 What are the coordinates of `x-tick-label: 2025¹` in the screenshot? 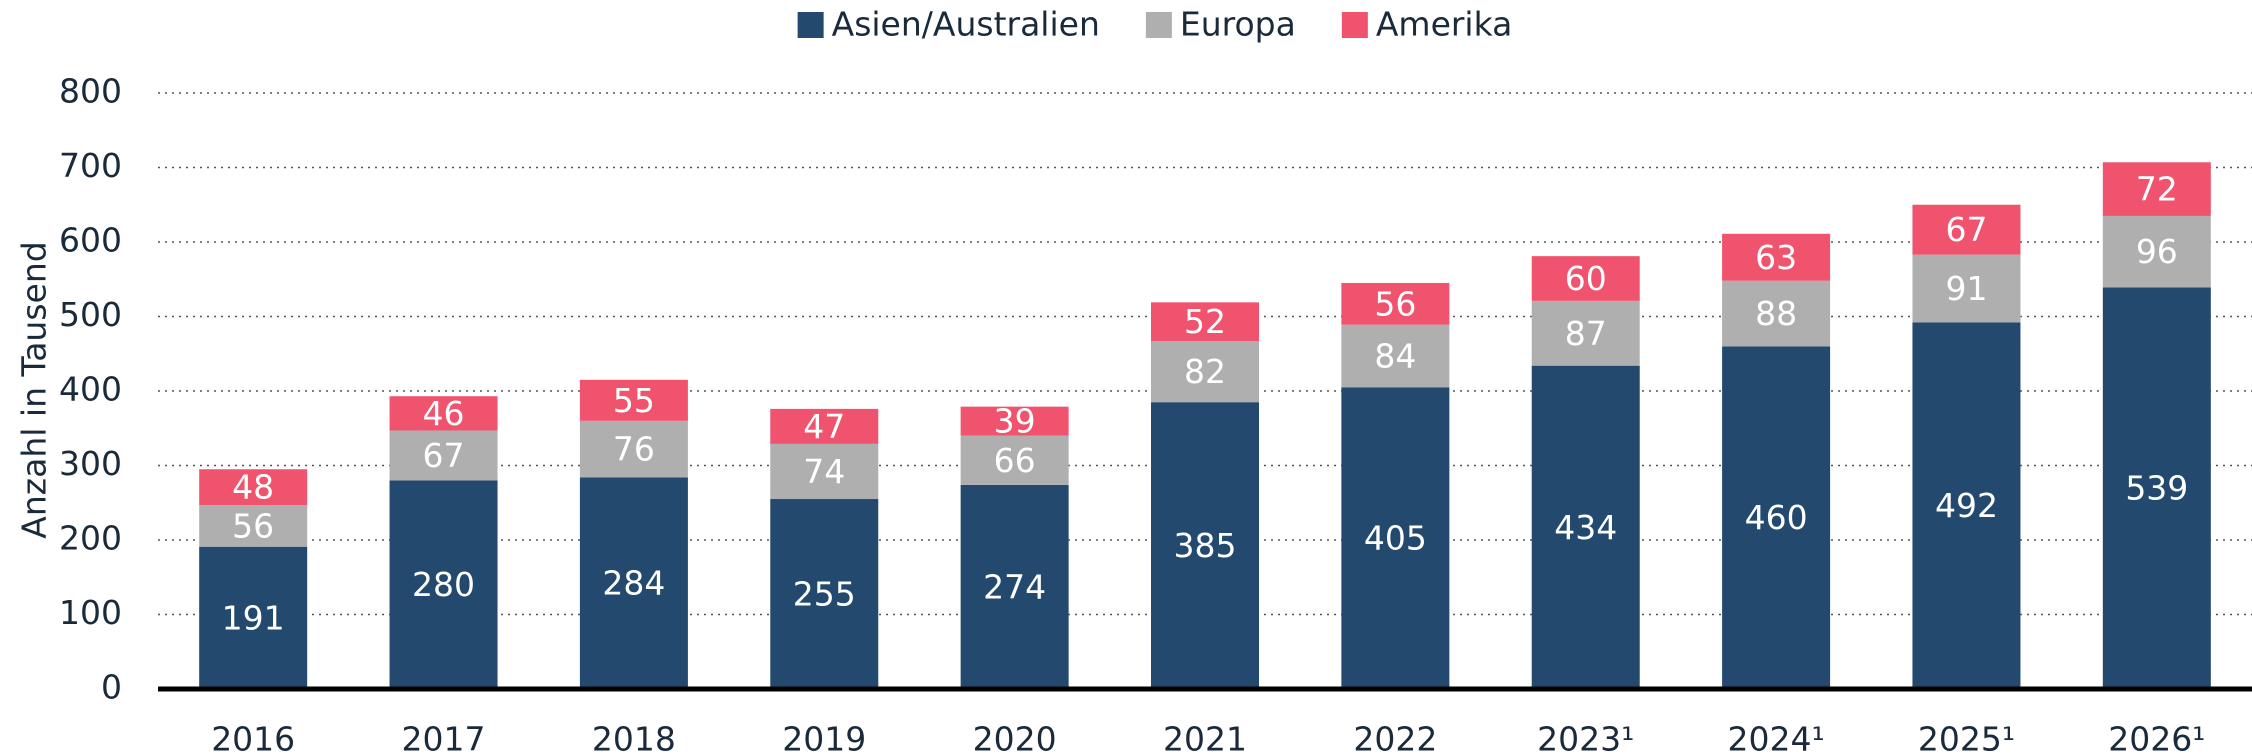 It's located at (1966, 738).